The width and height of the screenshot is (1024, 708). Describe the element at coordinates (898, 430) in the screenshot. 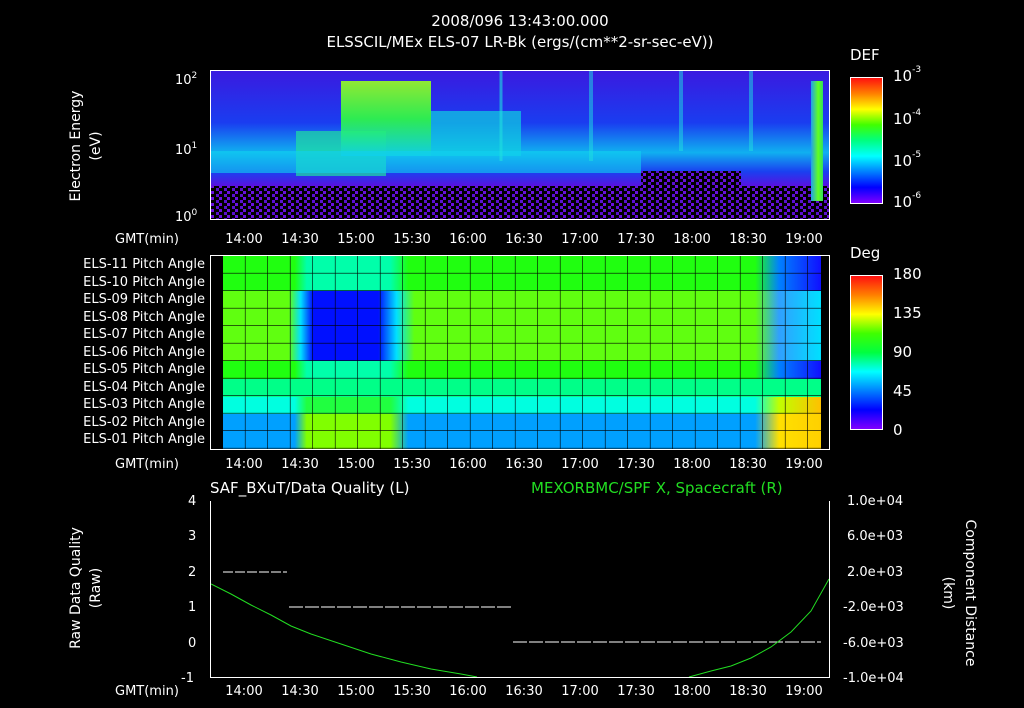

I see `panel2-cbar-0: 0` at that location.